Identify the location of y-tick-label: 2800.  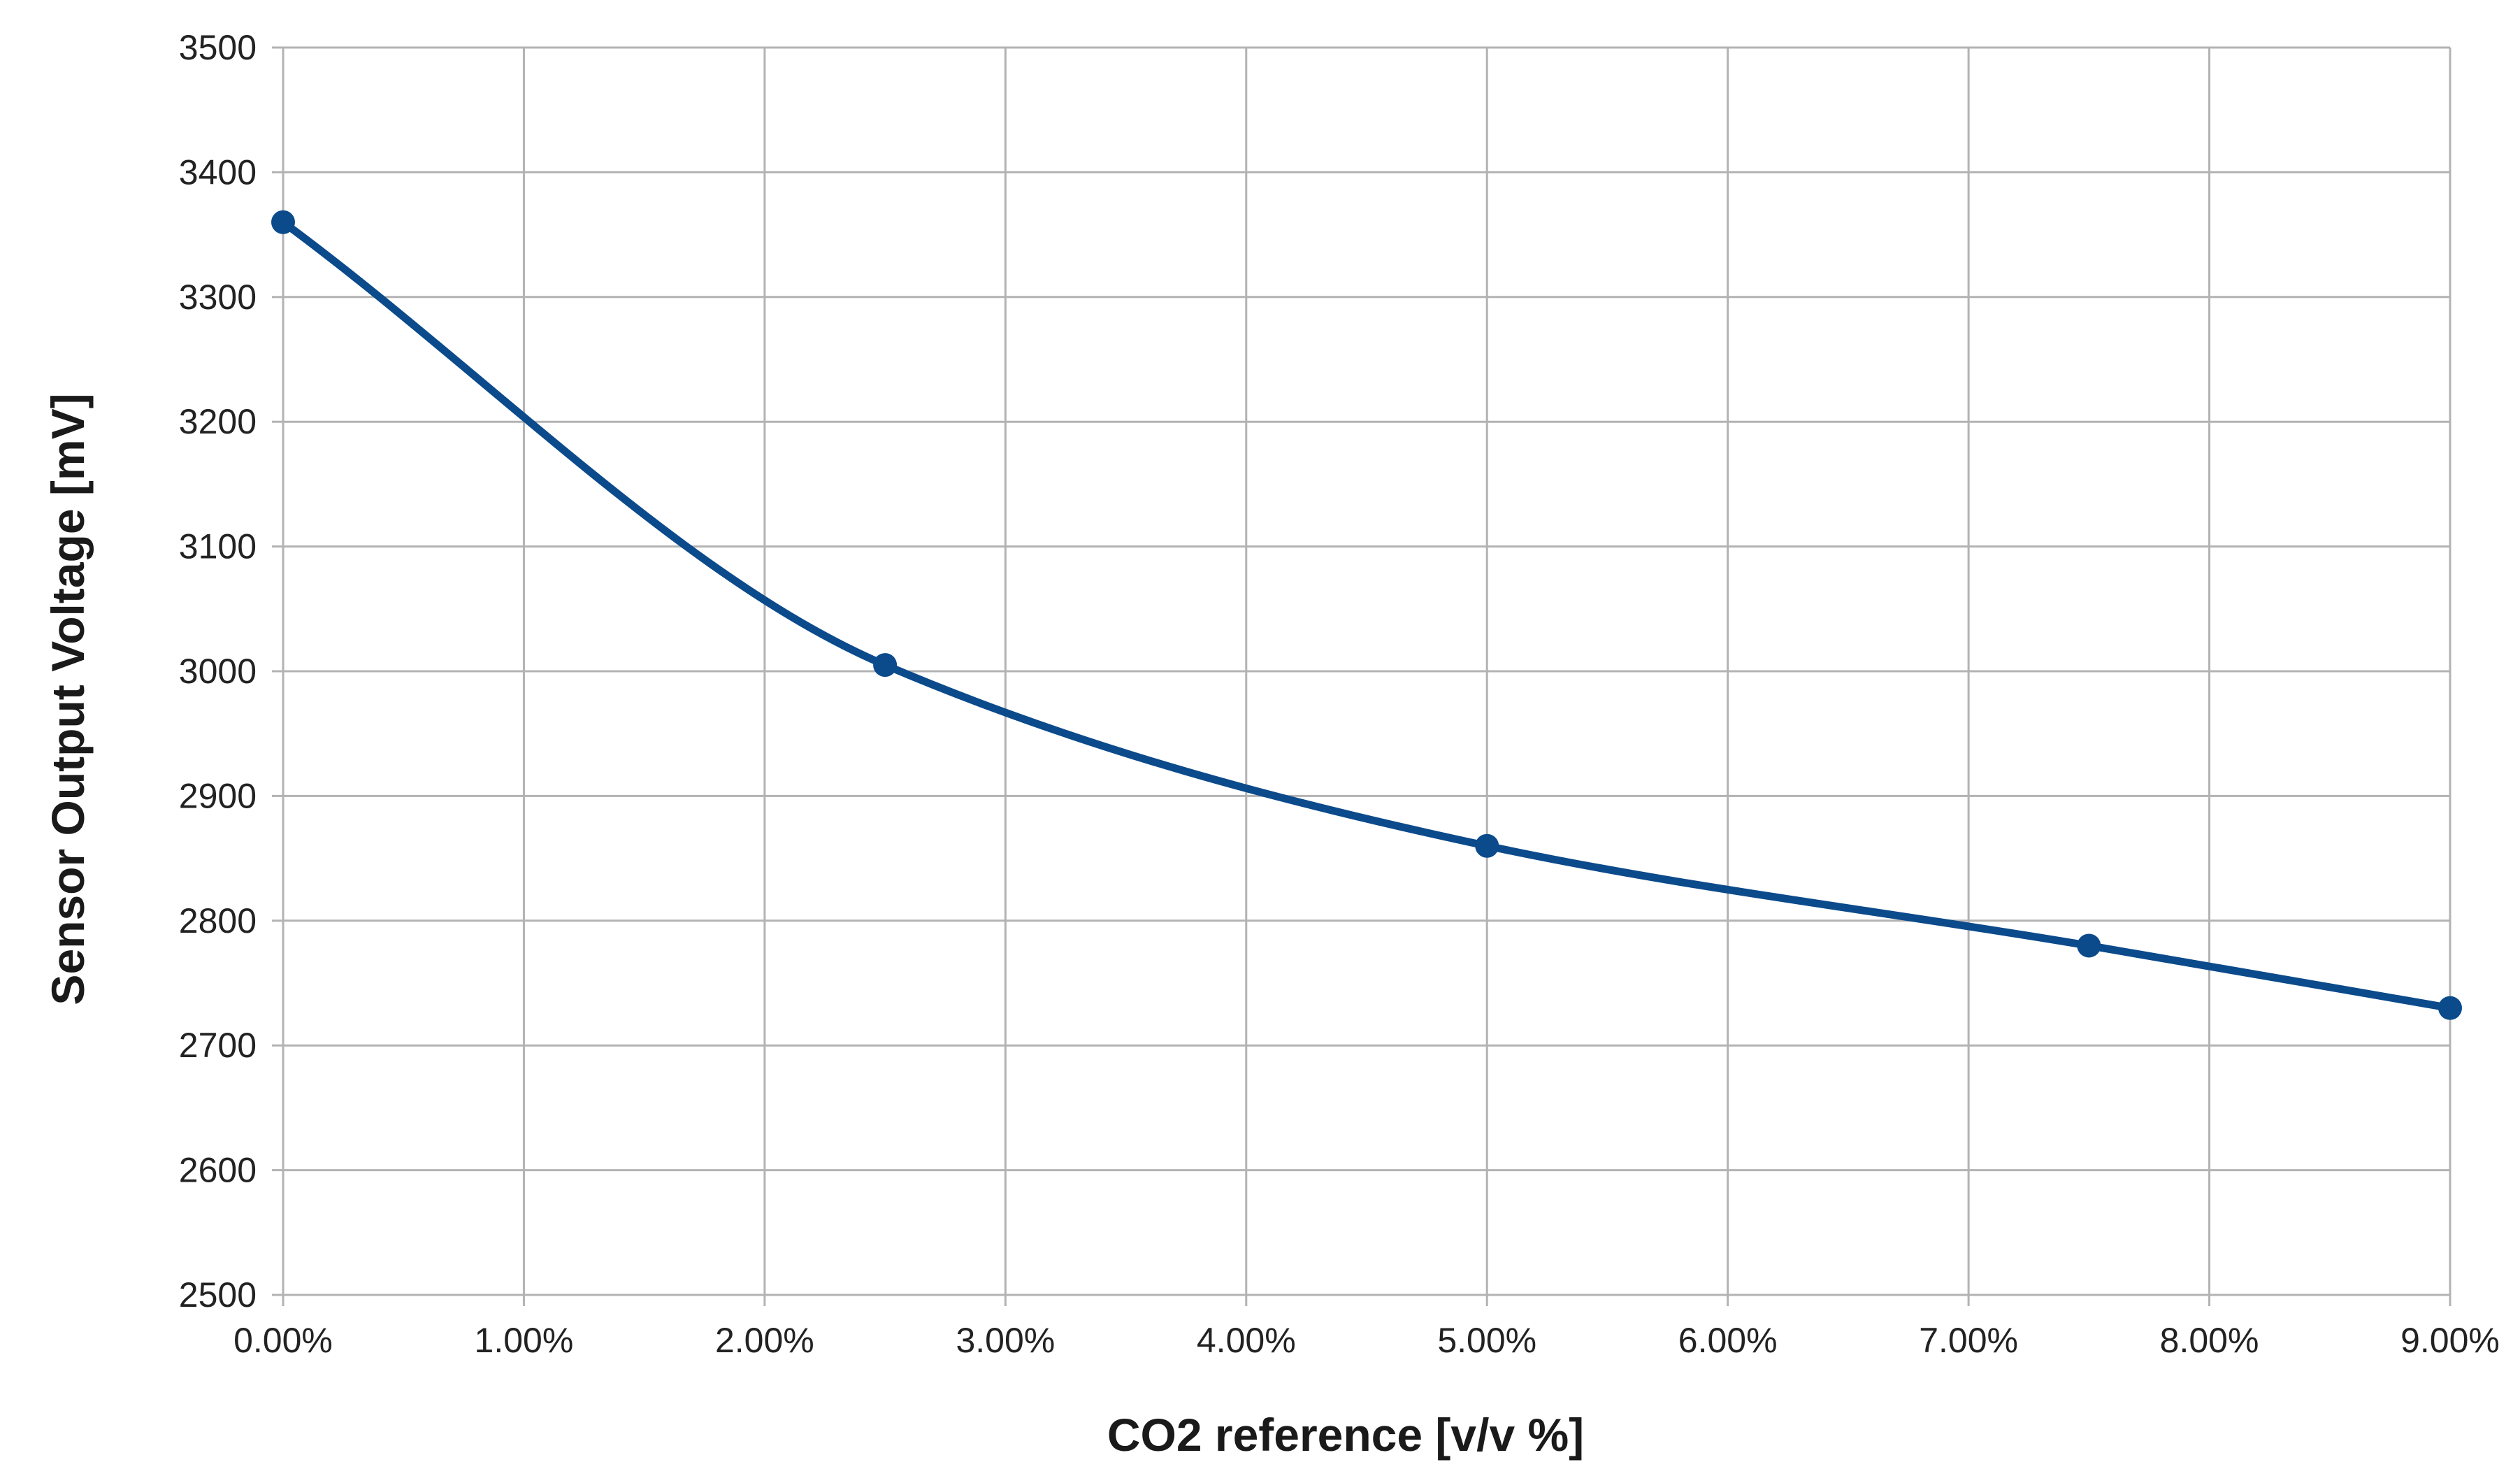
(218, 920).